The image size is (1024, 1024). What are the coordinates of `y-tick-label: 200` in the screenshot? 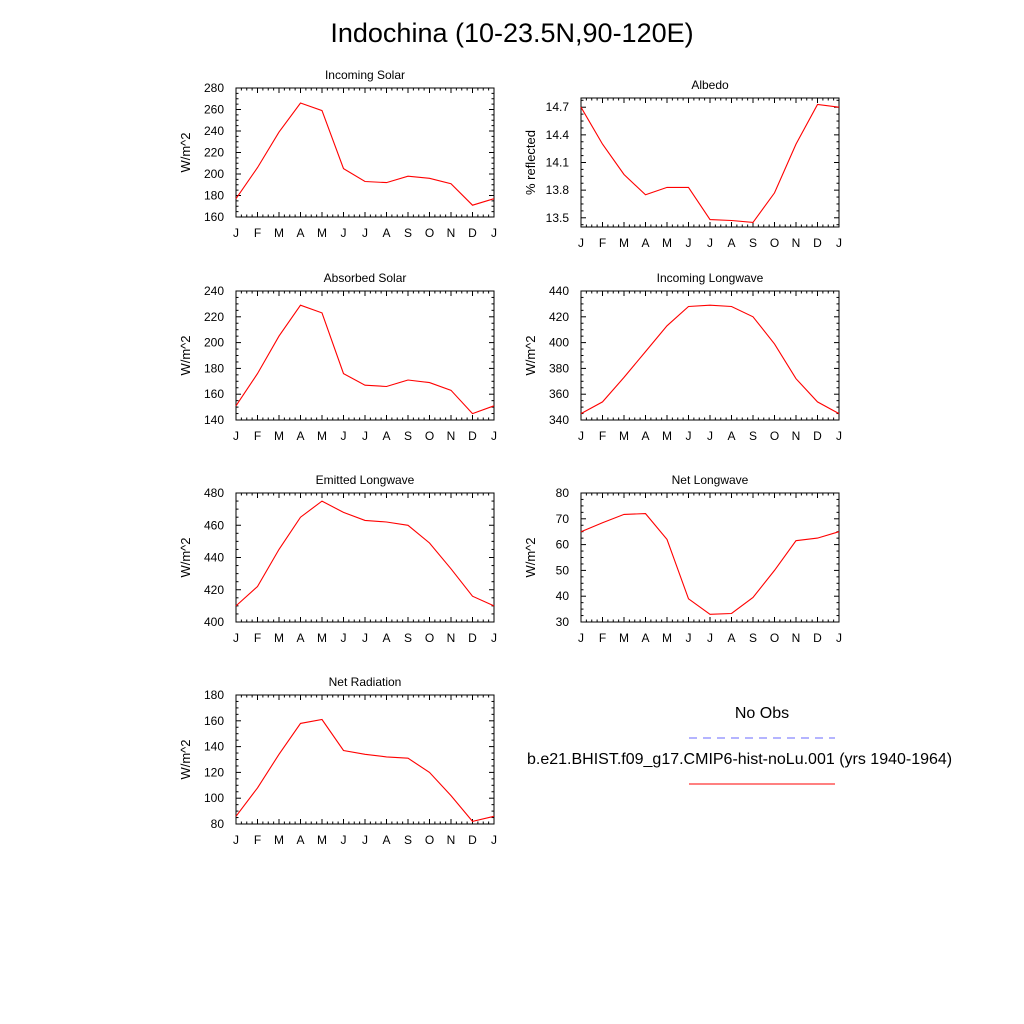 It's located at (214, 174).